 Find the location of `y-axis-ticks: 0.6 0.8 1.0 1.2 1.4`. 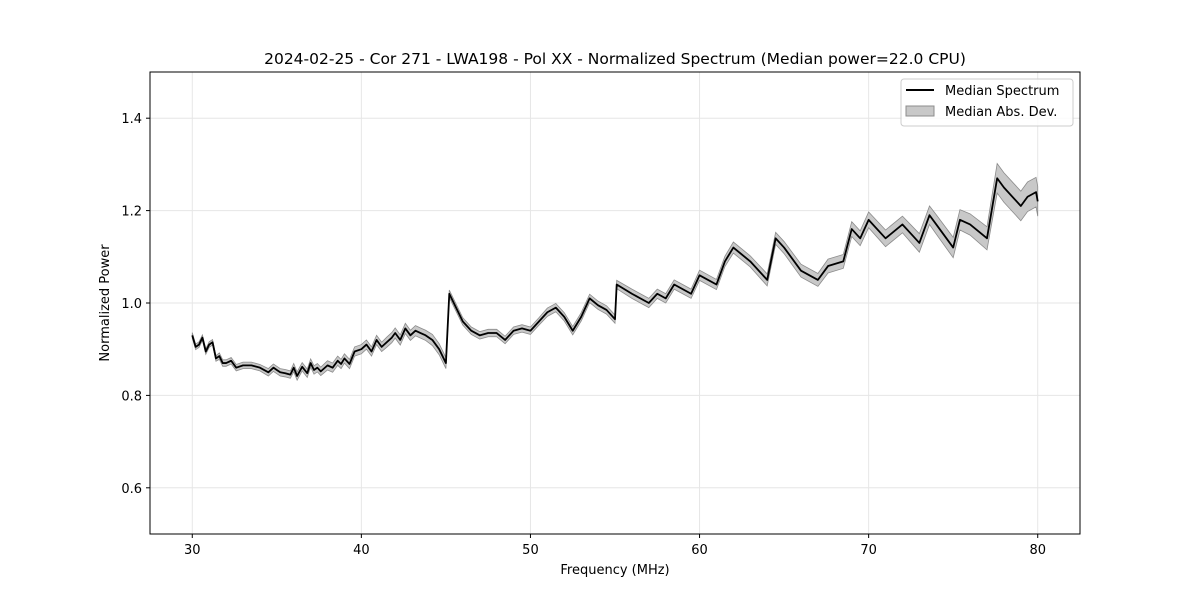

y-axis-ticks: 0.6 0.8 1.0 1.2 1.4 is located at coordinates (135, 304).